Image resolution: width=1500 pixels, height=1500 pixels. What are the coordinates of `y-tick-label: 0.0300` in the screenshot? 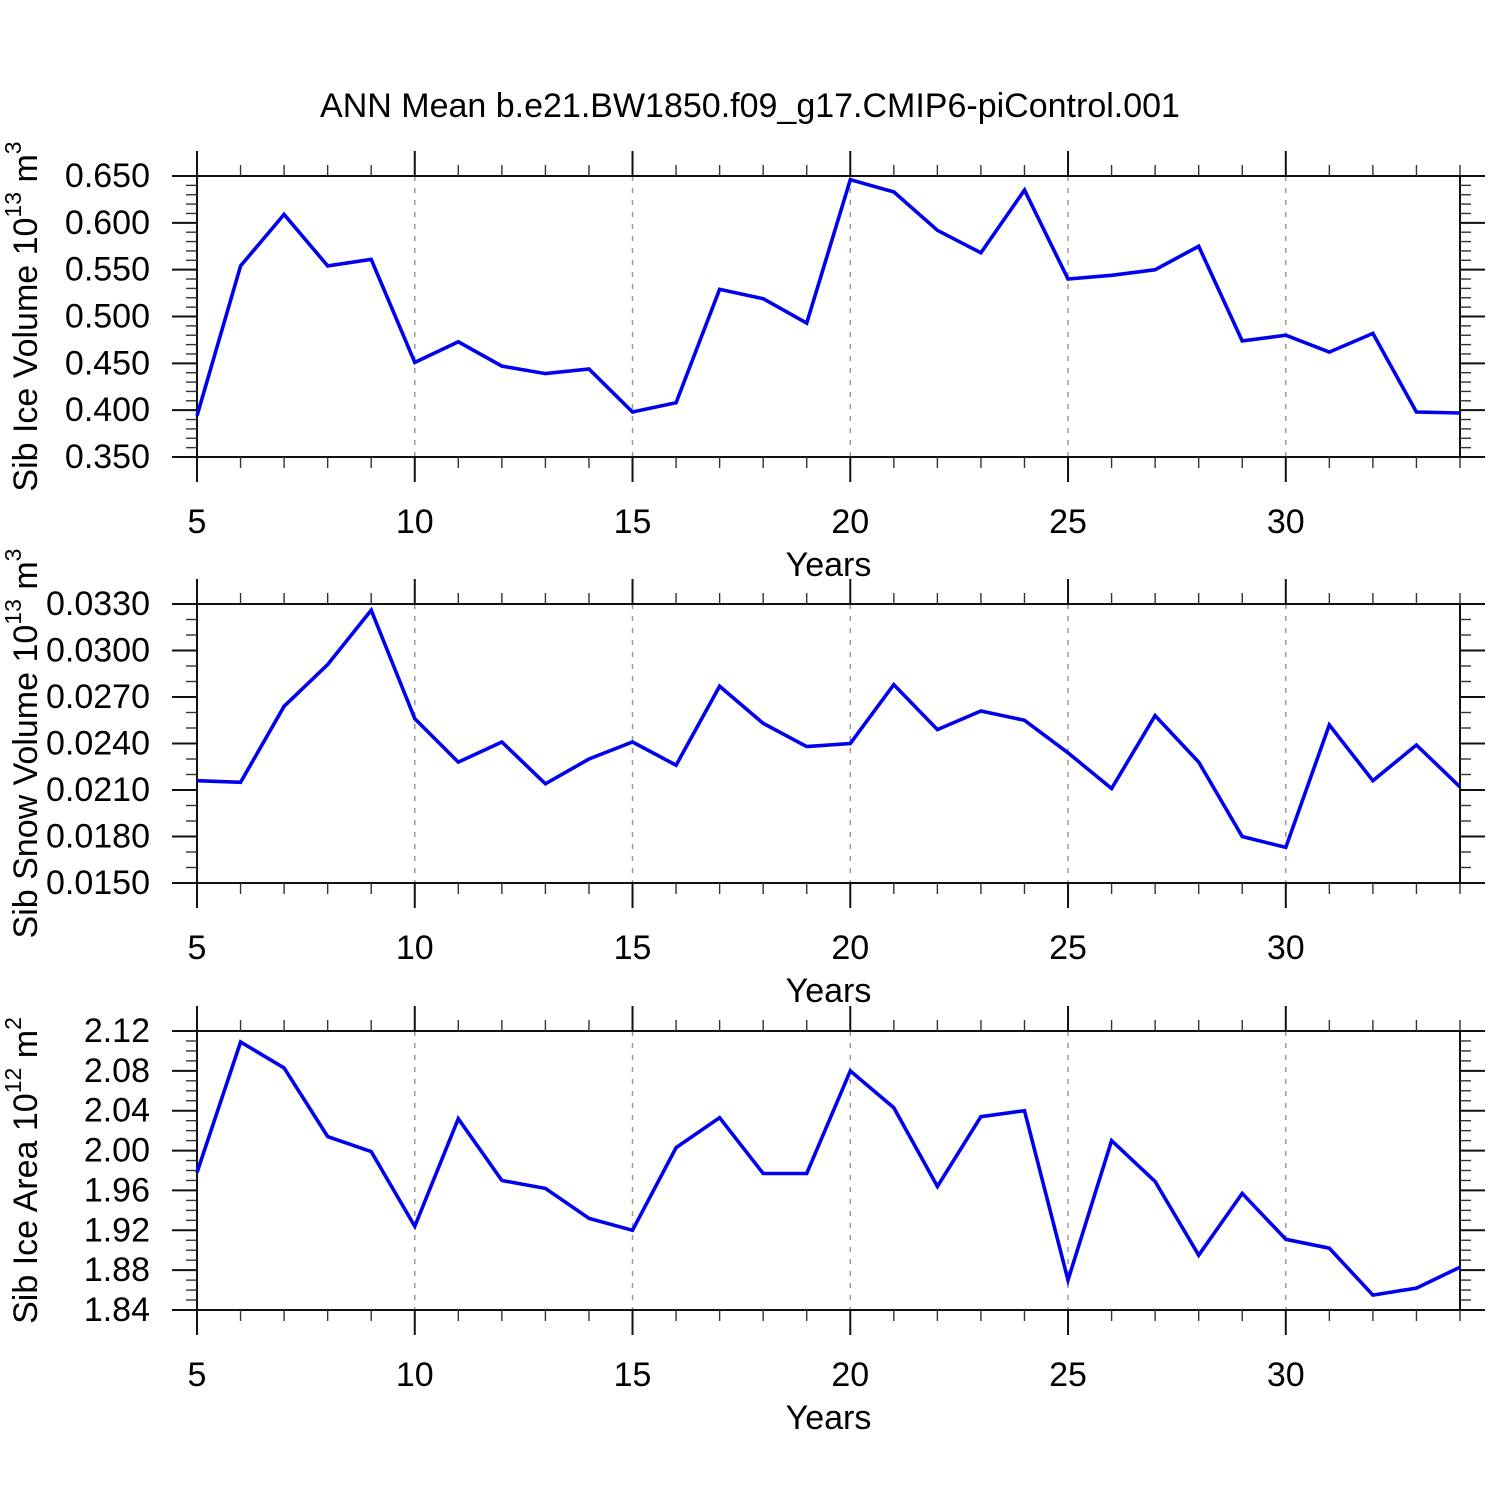 It's located at (98, 651).